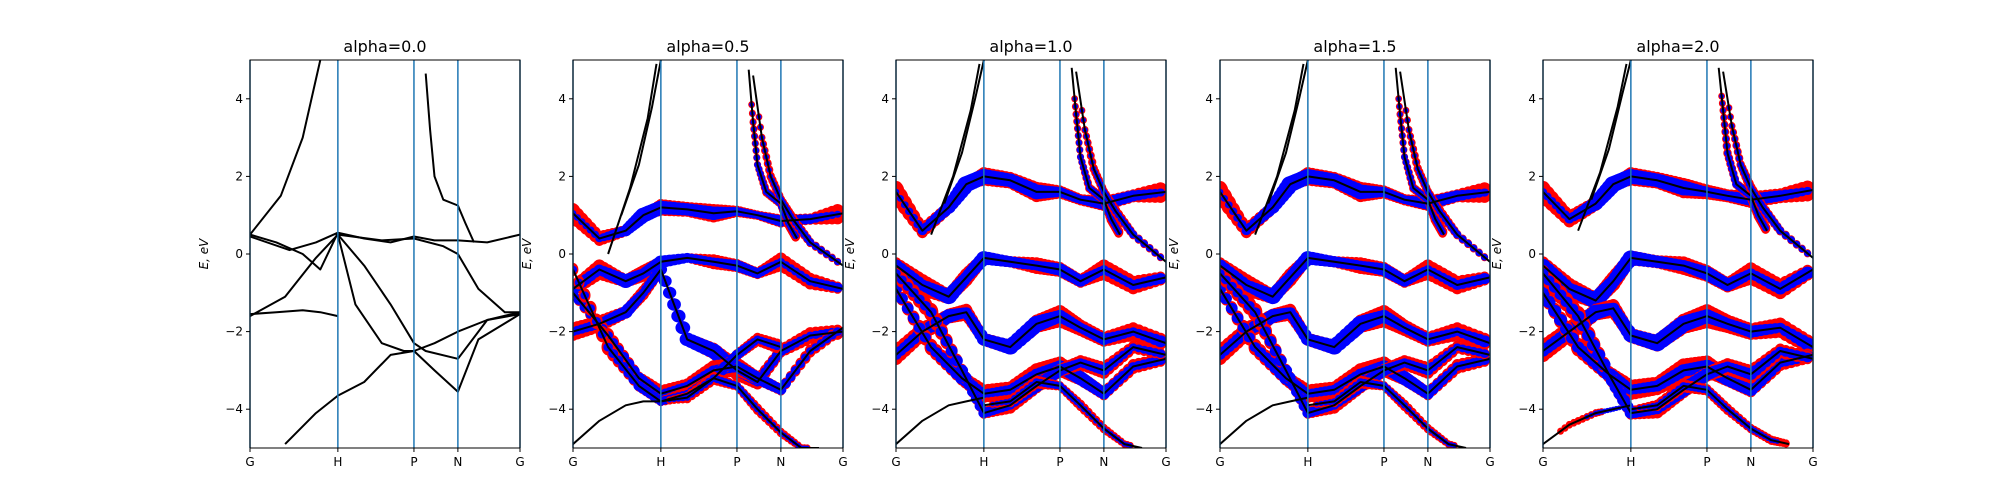 This screenshot has width=2000, height=500. I want to click on panel-title: alpha=0.5, so click(707, 46).